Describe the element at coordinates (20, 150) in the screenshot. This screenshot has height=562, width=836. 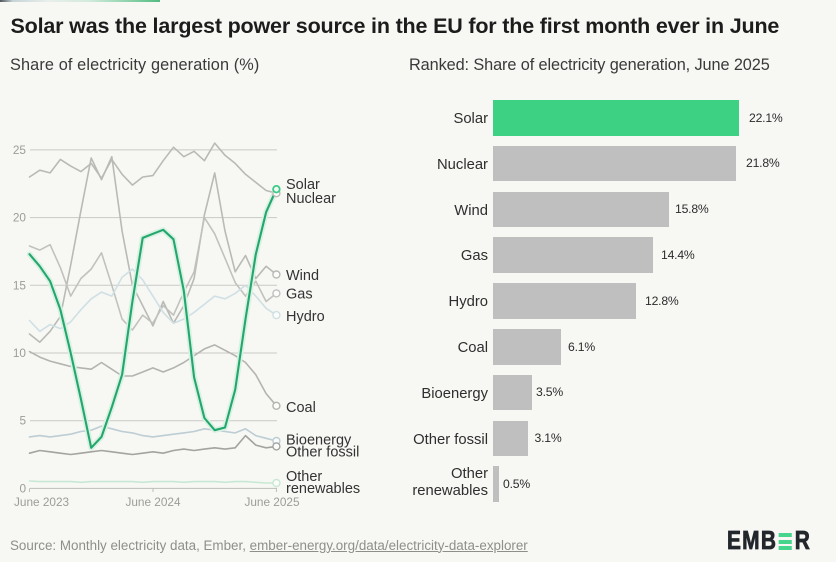
I see `svg-text: 25` at that location.